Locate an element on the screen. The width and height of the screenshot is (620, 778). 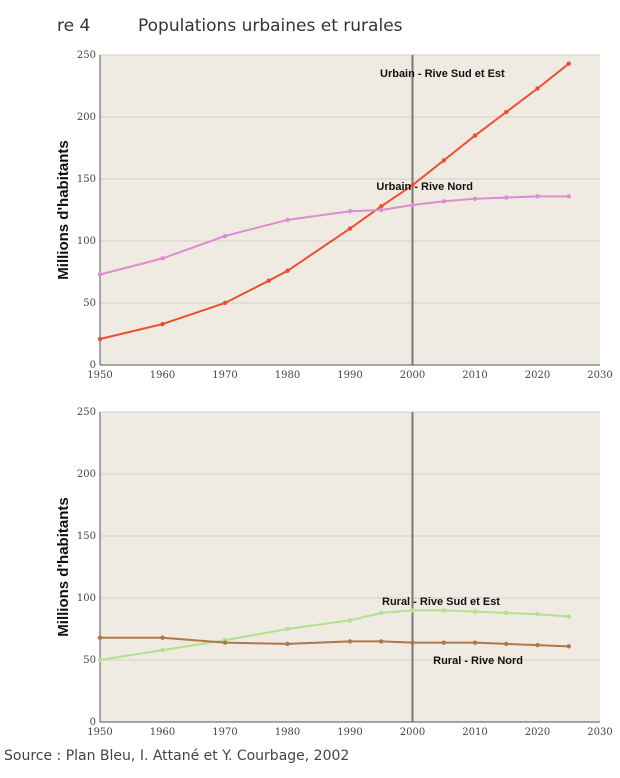
figure-label: re 4 is located at coordinates (74, 26).